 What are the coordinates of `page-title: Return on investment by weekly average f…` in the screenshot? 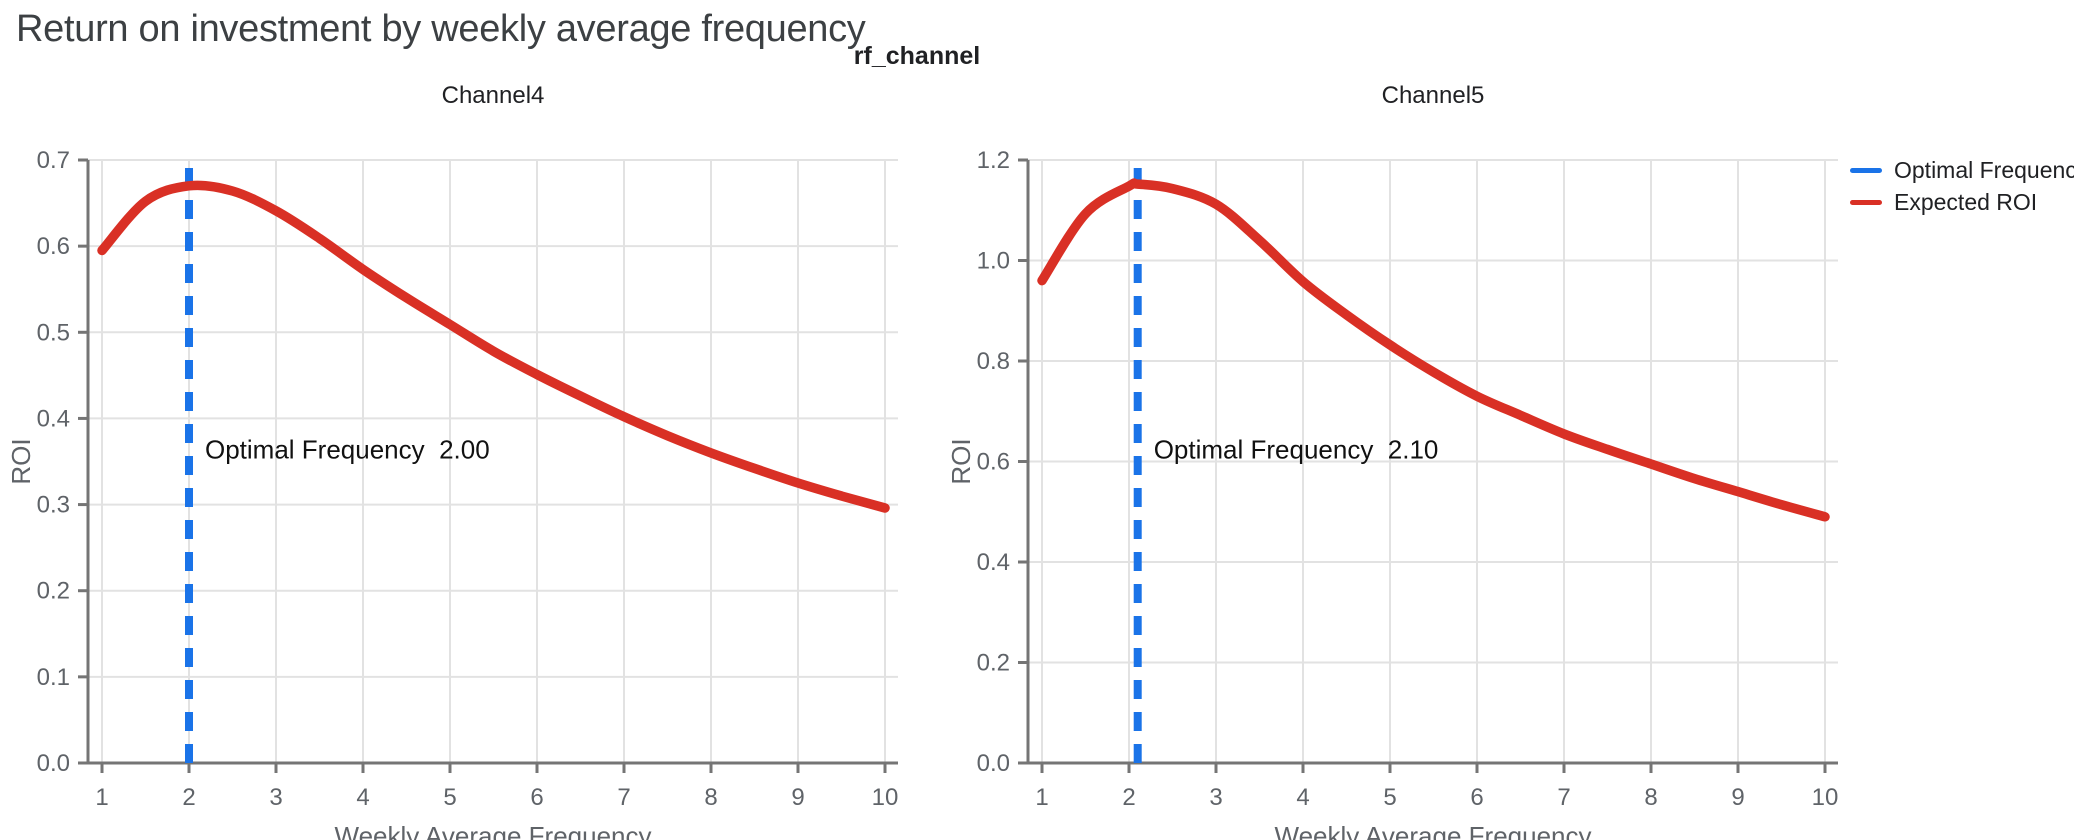 It's located at (441, 29).